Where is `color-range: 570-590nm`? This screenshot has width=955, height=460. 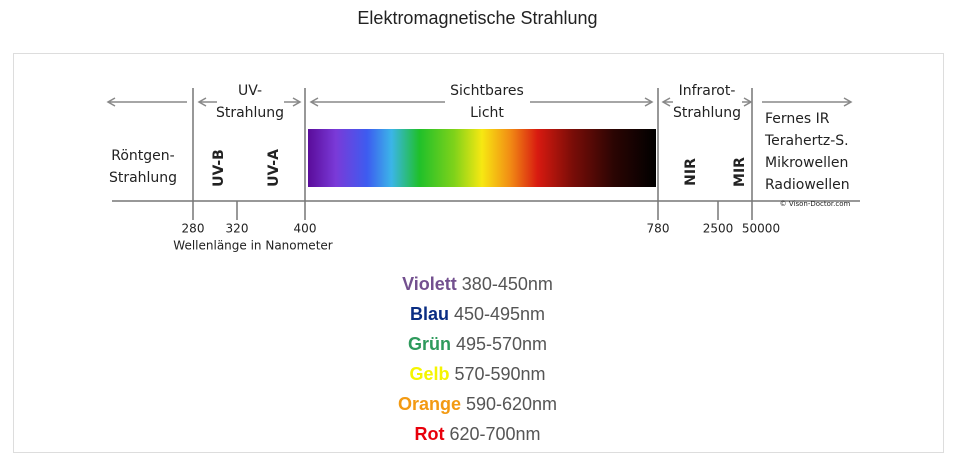 color-range: 570-590nm is located at coordinates (500, 374).